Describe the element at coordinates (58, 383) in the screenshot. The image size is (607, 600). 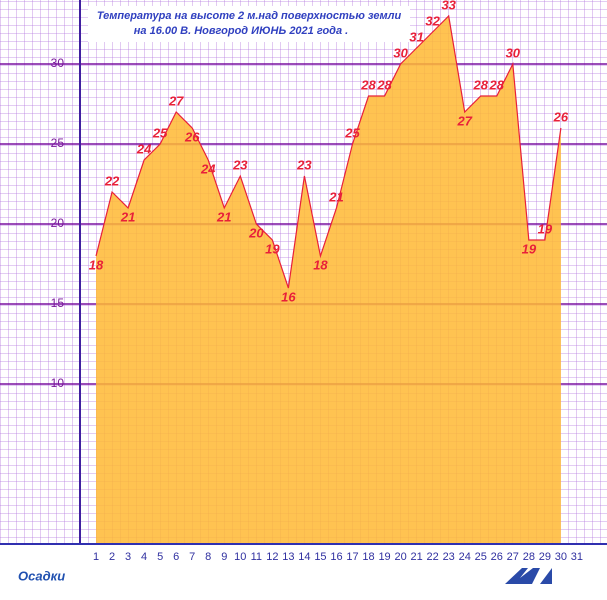
I see `y-tick-label: 10` at that location.